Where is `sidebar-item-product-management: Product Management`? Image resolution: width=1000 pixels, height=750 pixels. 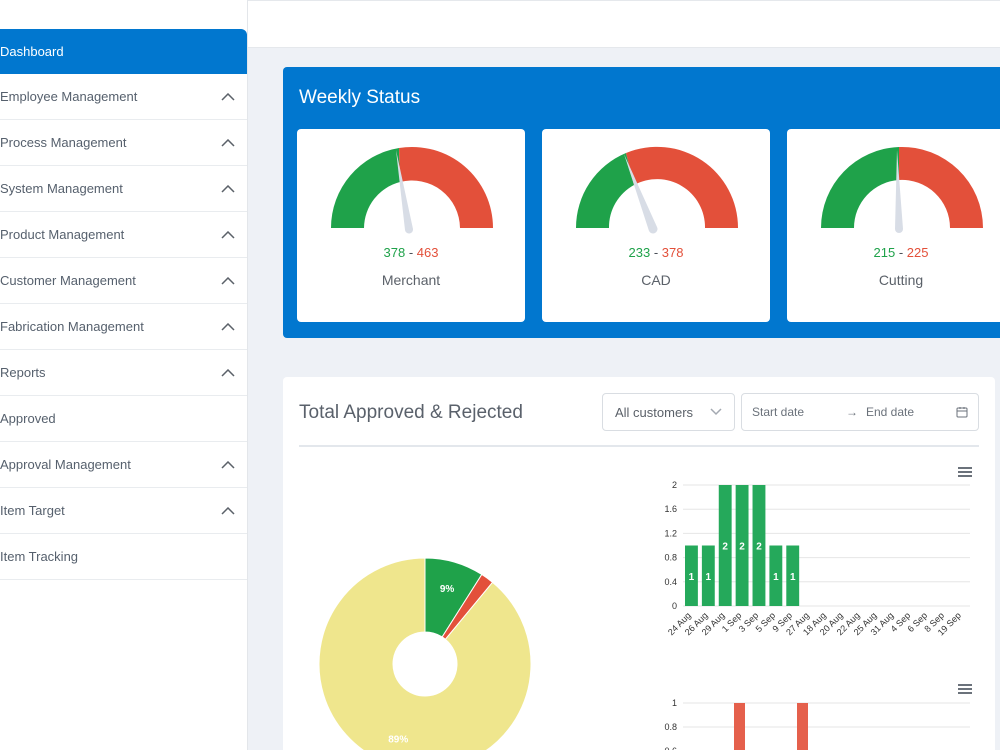
sidebar-item-product-management: Product Management is located at coordinates (123, 235).